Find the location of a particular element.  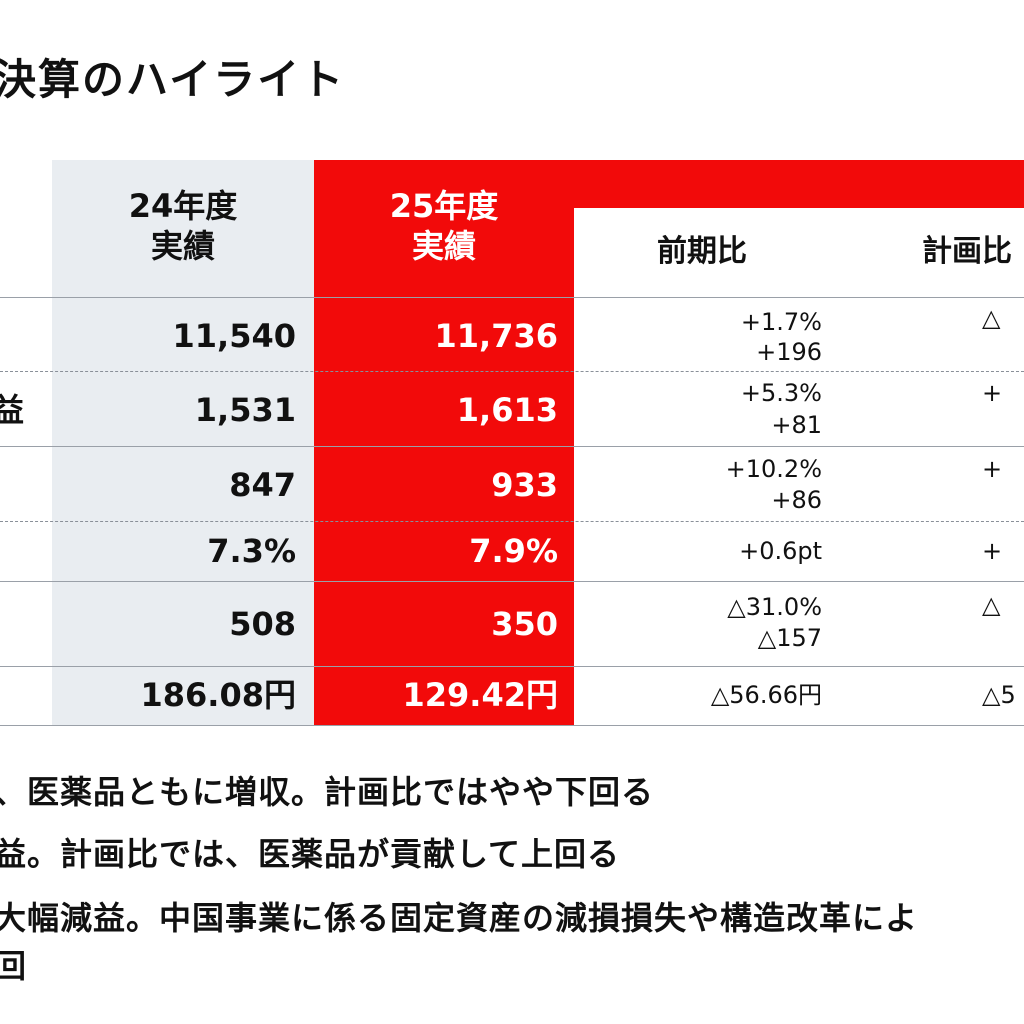

yoy-percent: △56.66円 is located at coordinates (766, 695).